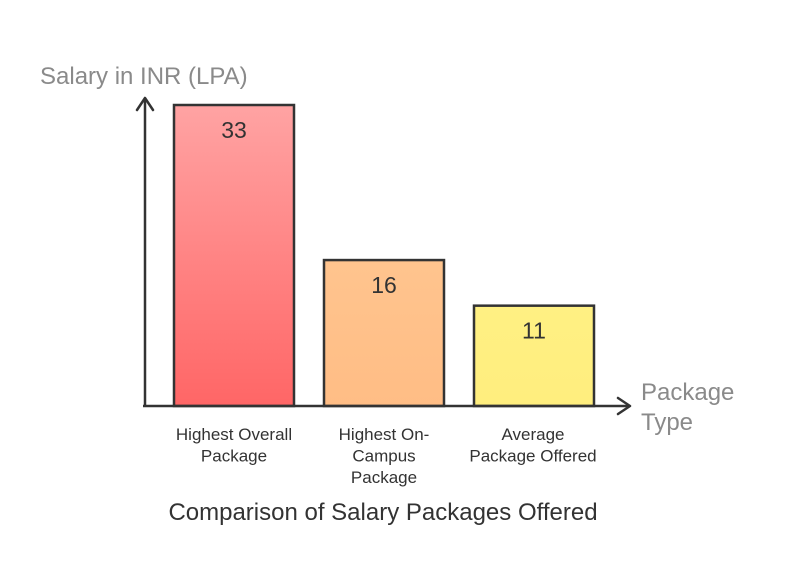 The image size is (790, 588). I want to click on x-tick-label: Highest On-Campus Package, so click(384, 456).